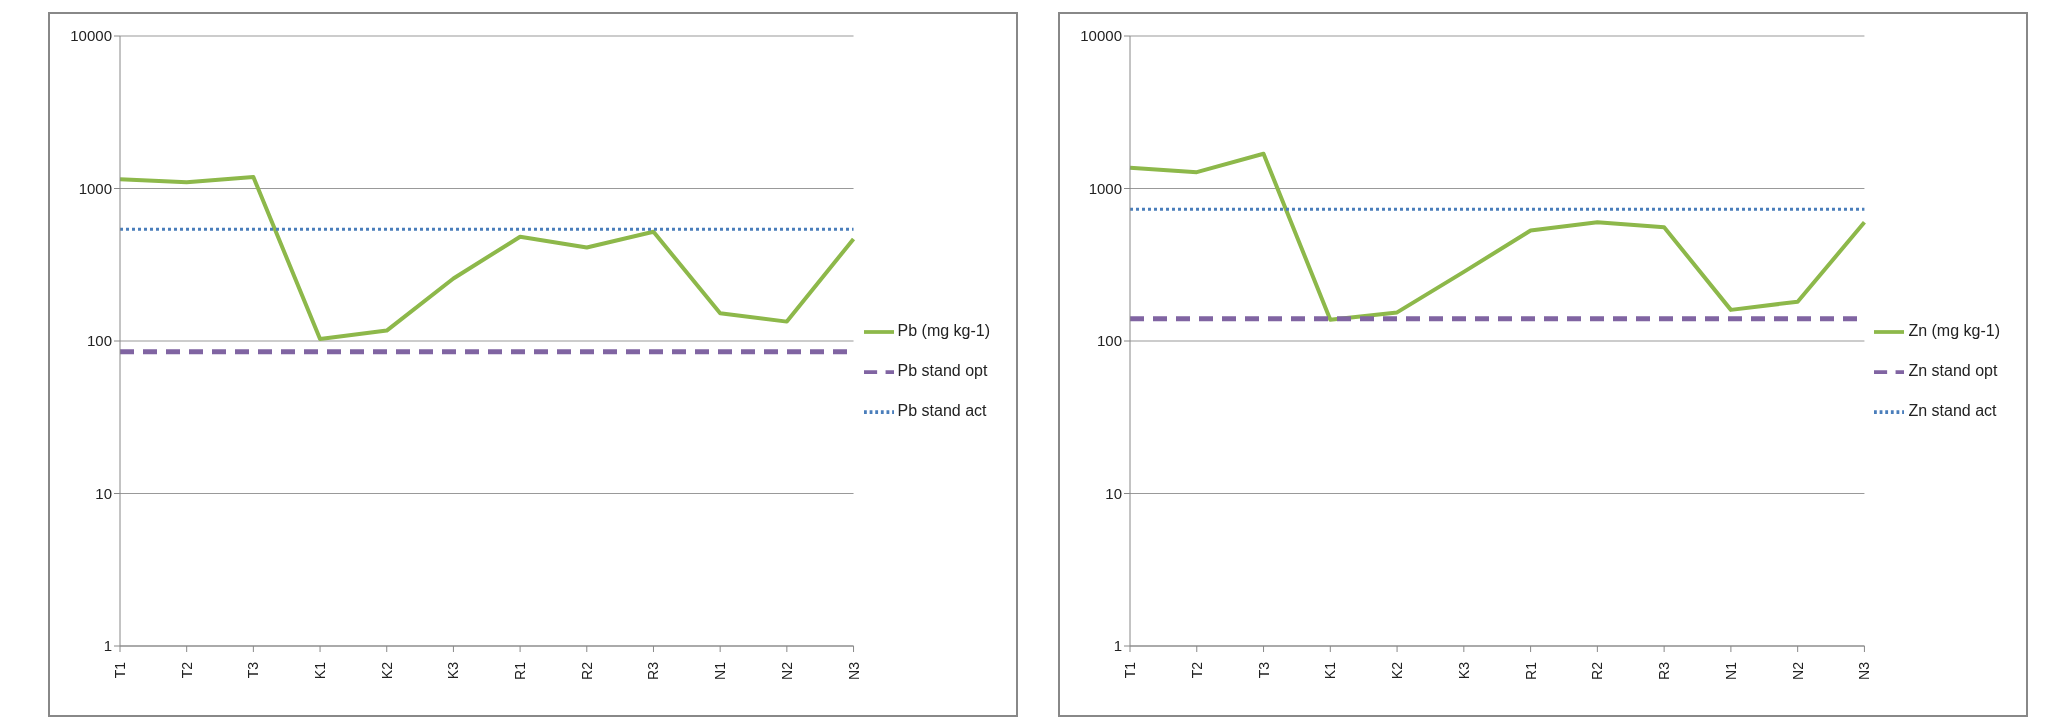 Image resolution: width=2069 pixels, height=727 pixels. I want to click on legend-label: Pb stand opt, so click(942, 370).